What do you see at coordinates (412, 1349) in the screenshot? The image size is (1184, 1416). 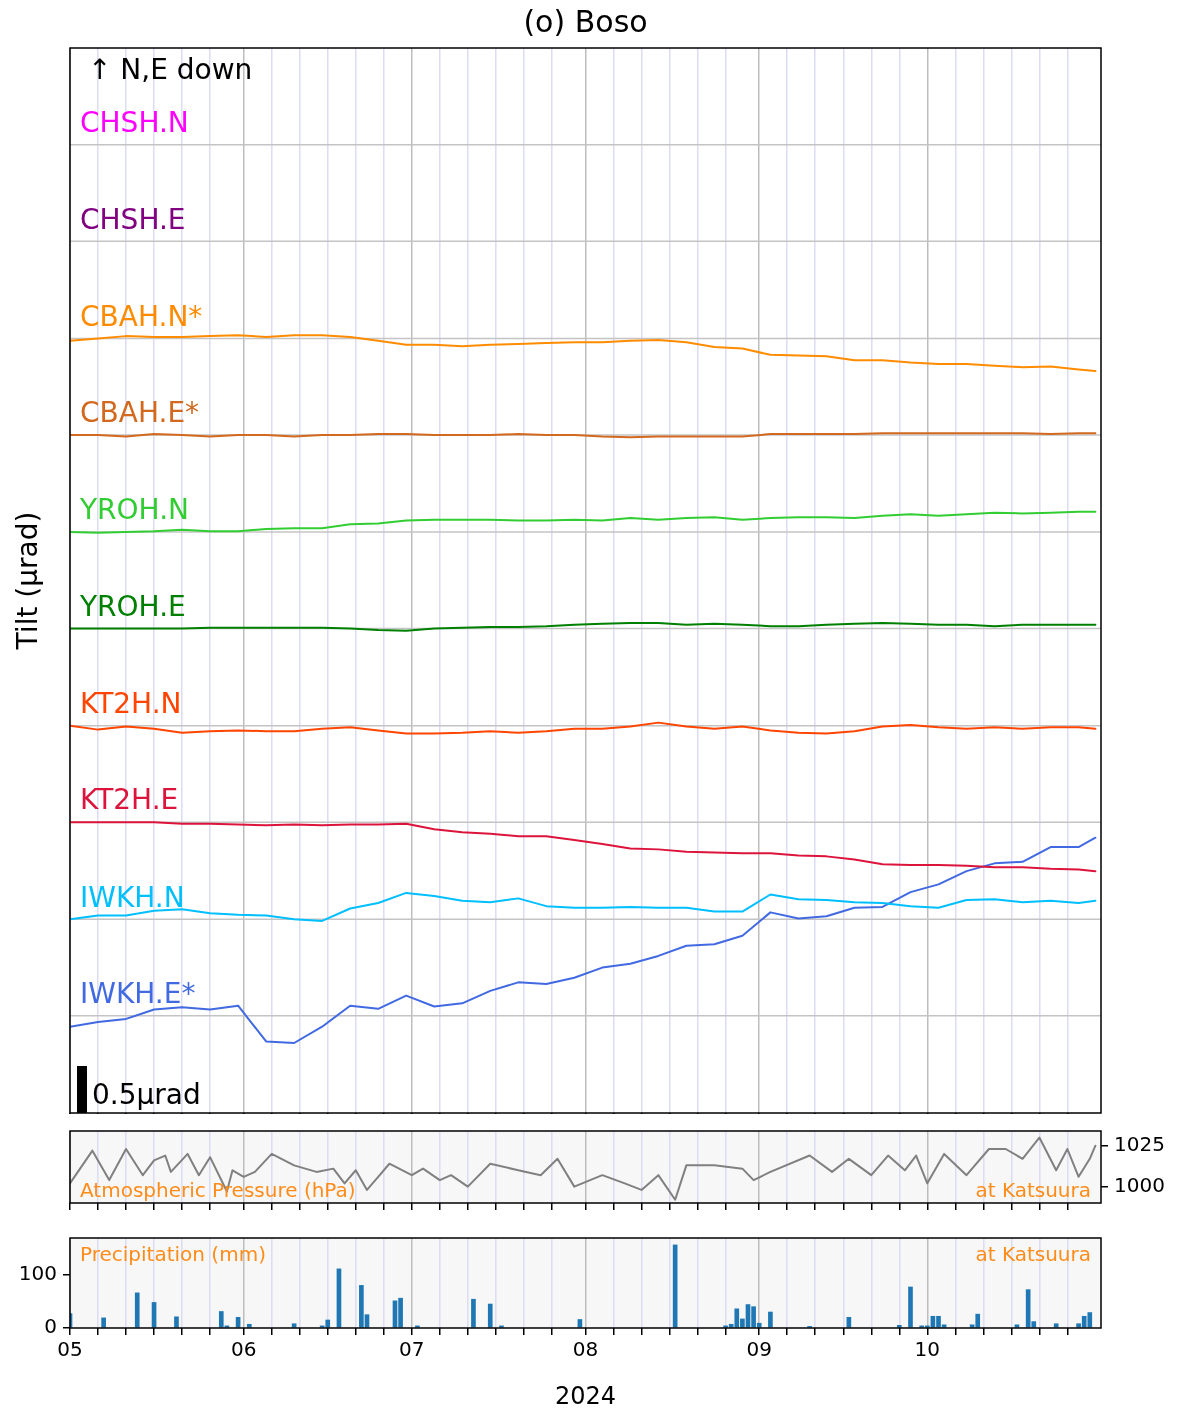 I see `x-tick-label: 07` at bounding box center [412, 1349].